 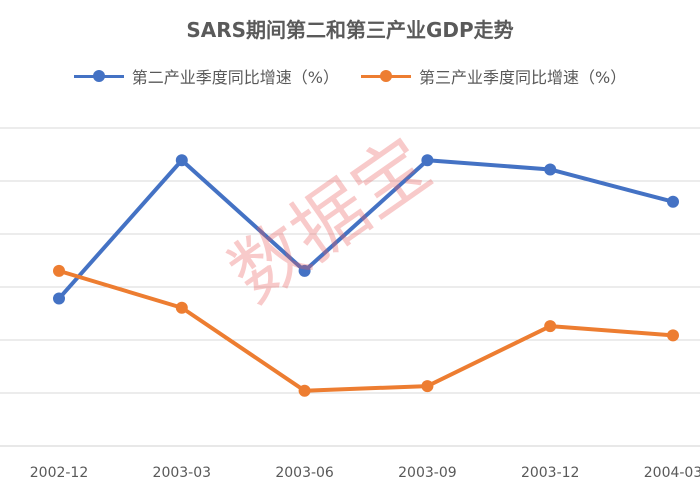 What do you see at coordinates (304, 473) in the screenshot?
I see `x-tick-label: 2003-06` at bounding box center [304, 473].